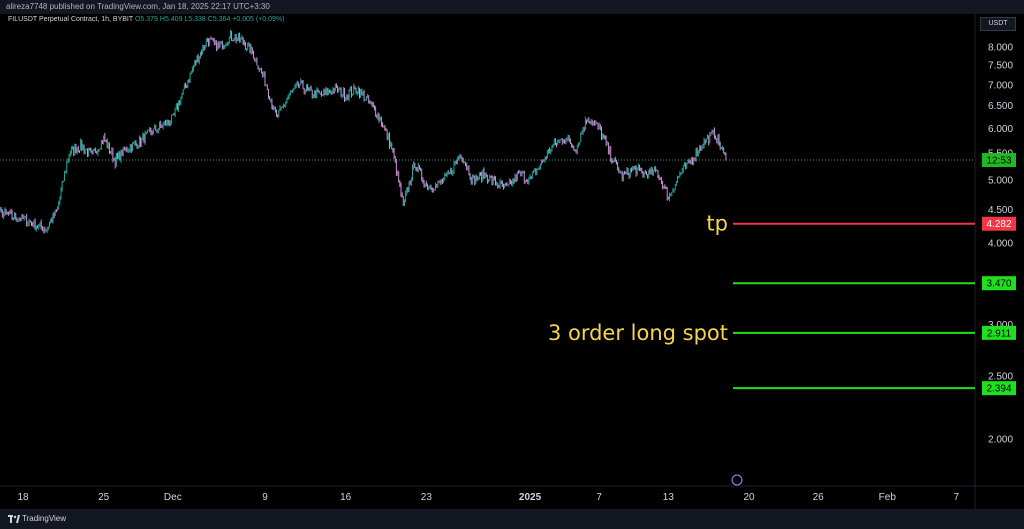  Describe the element at coordinates (638, 333) in the screenshot. I see `order-annotation: 3 order long spot` at that location.